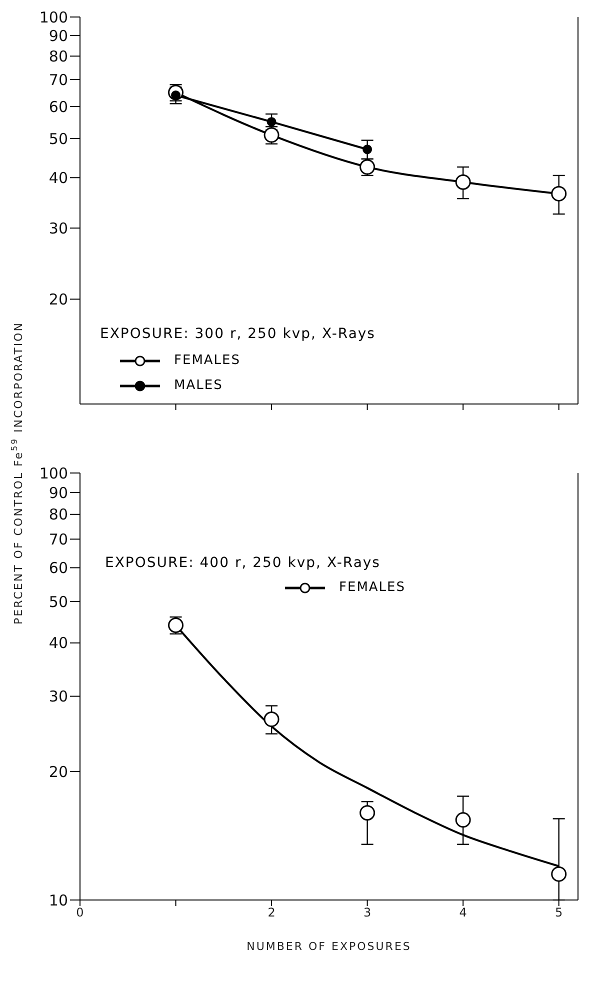 Image resolution: width=591 pixels, height=987 pixels. Describe the element at coordinates (559, 913) in the screenshot. I see `x-tick-label: 5` at that location.